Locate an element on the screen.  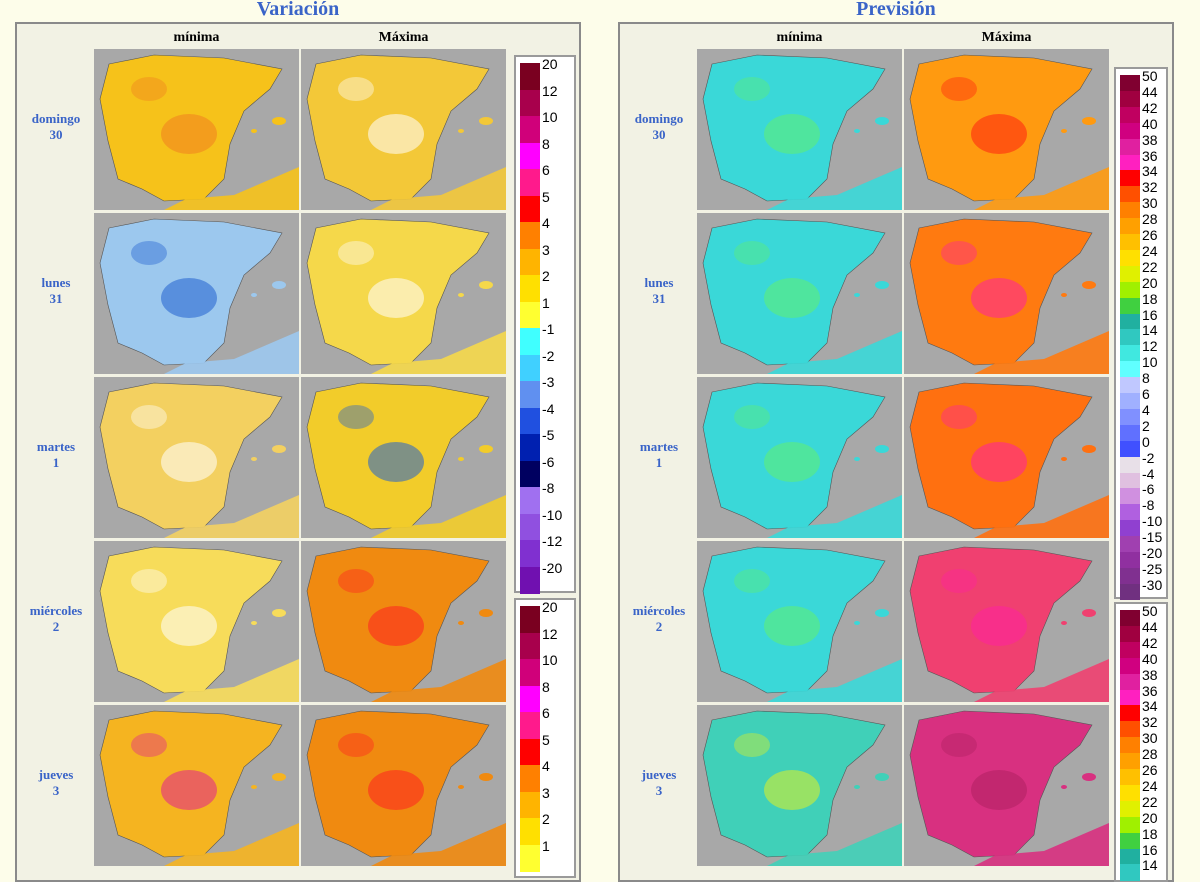
row-day: martes is located at coordinates (56, 446).